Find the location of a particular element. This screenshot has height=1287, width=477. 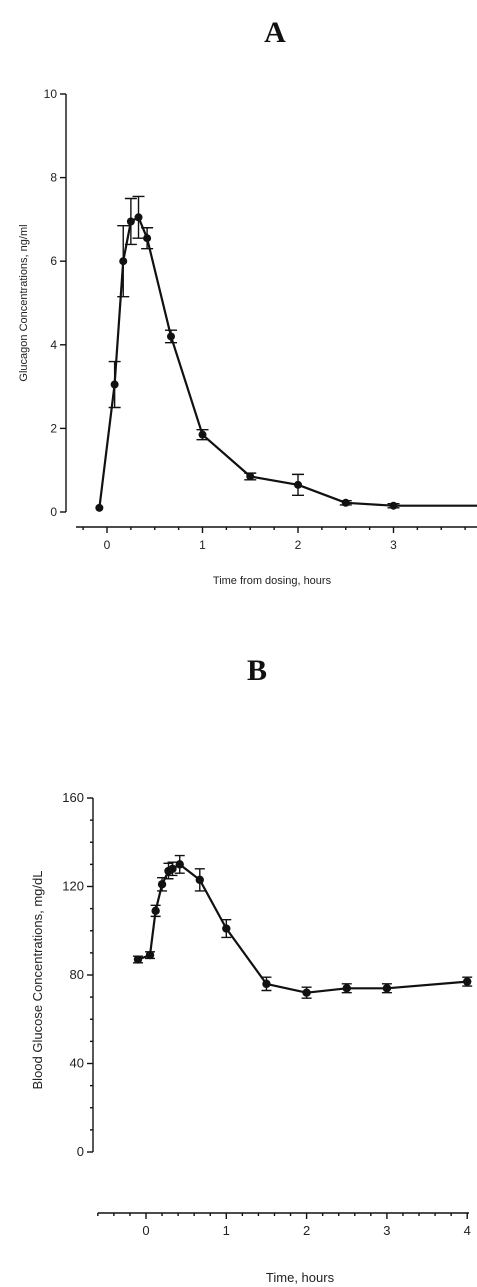

panel-b-y-tick-label: 0 is located at coordinates (80, 1151).